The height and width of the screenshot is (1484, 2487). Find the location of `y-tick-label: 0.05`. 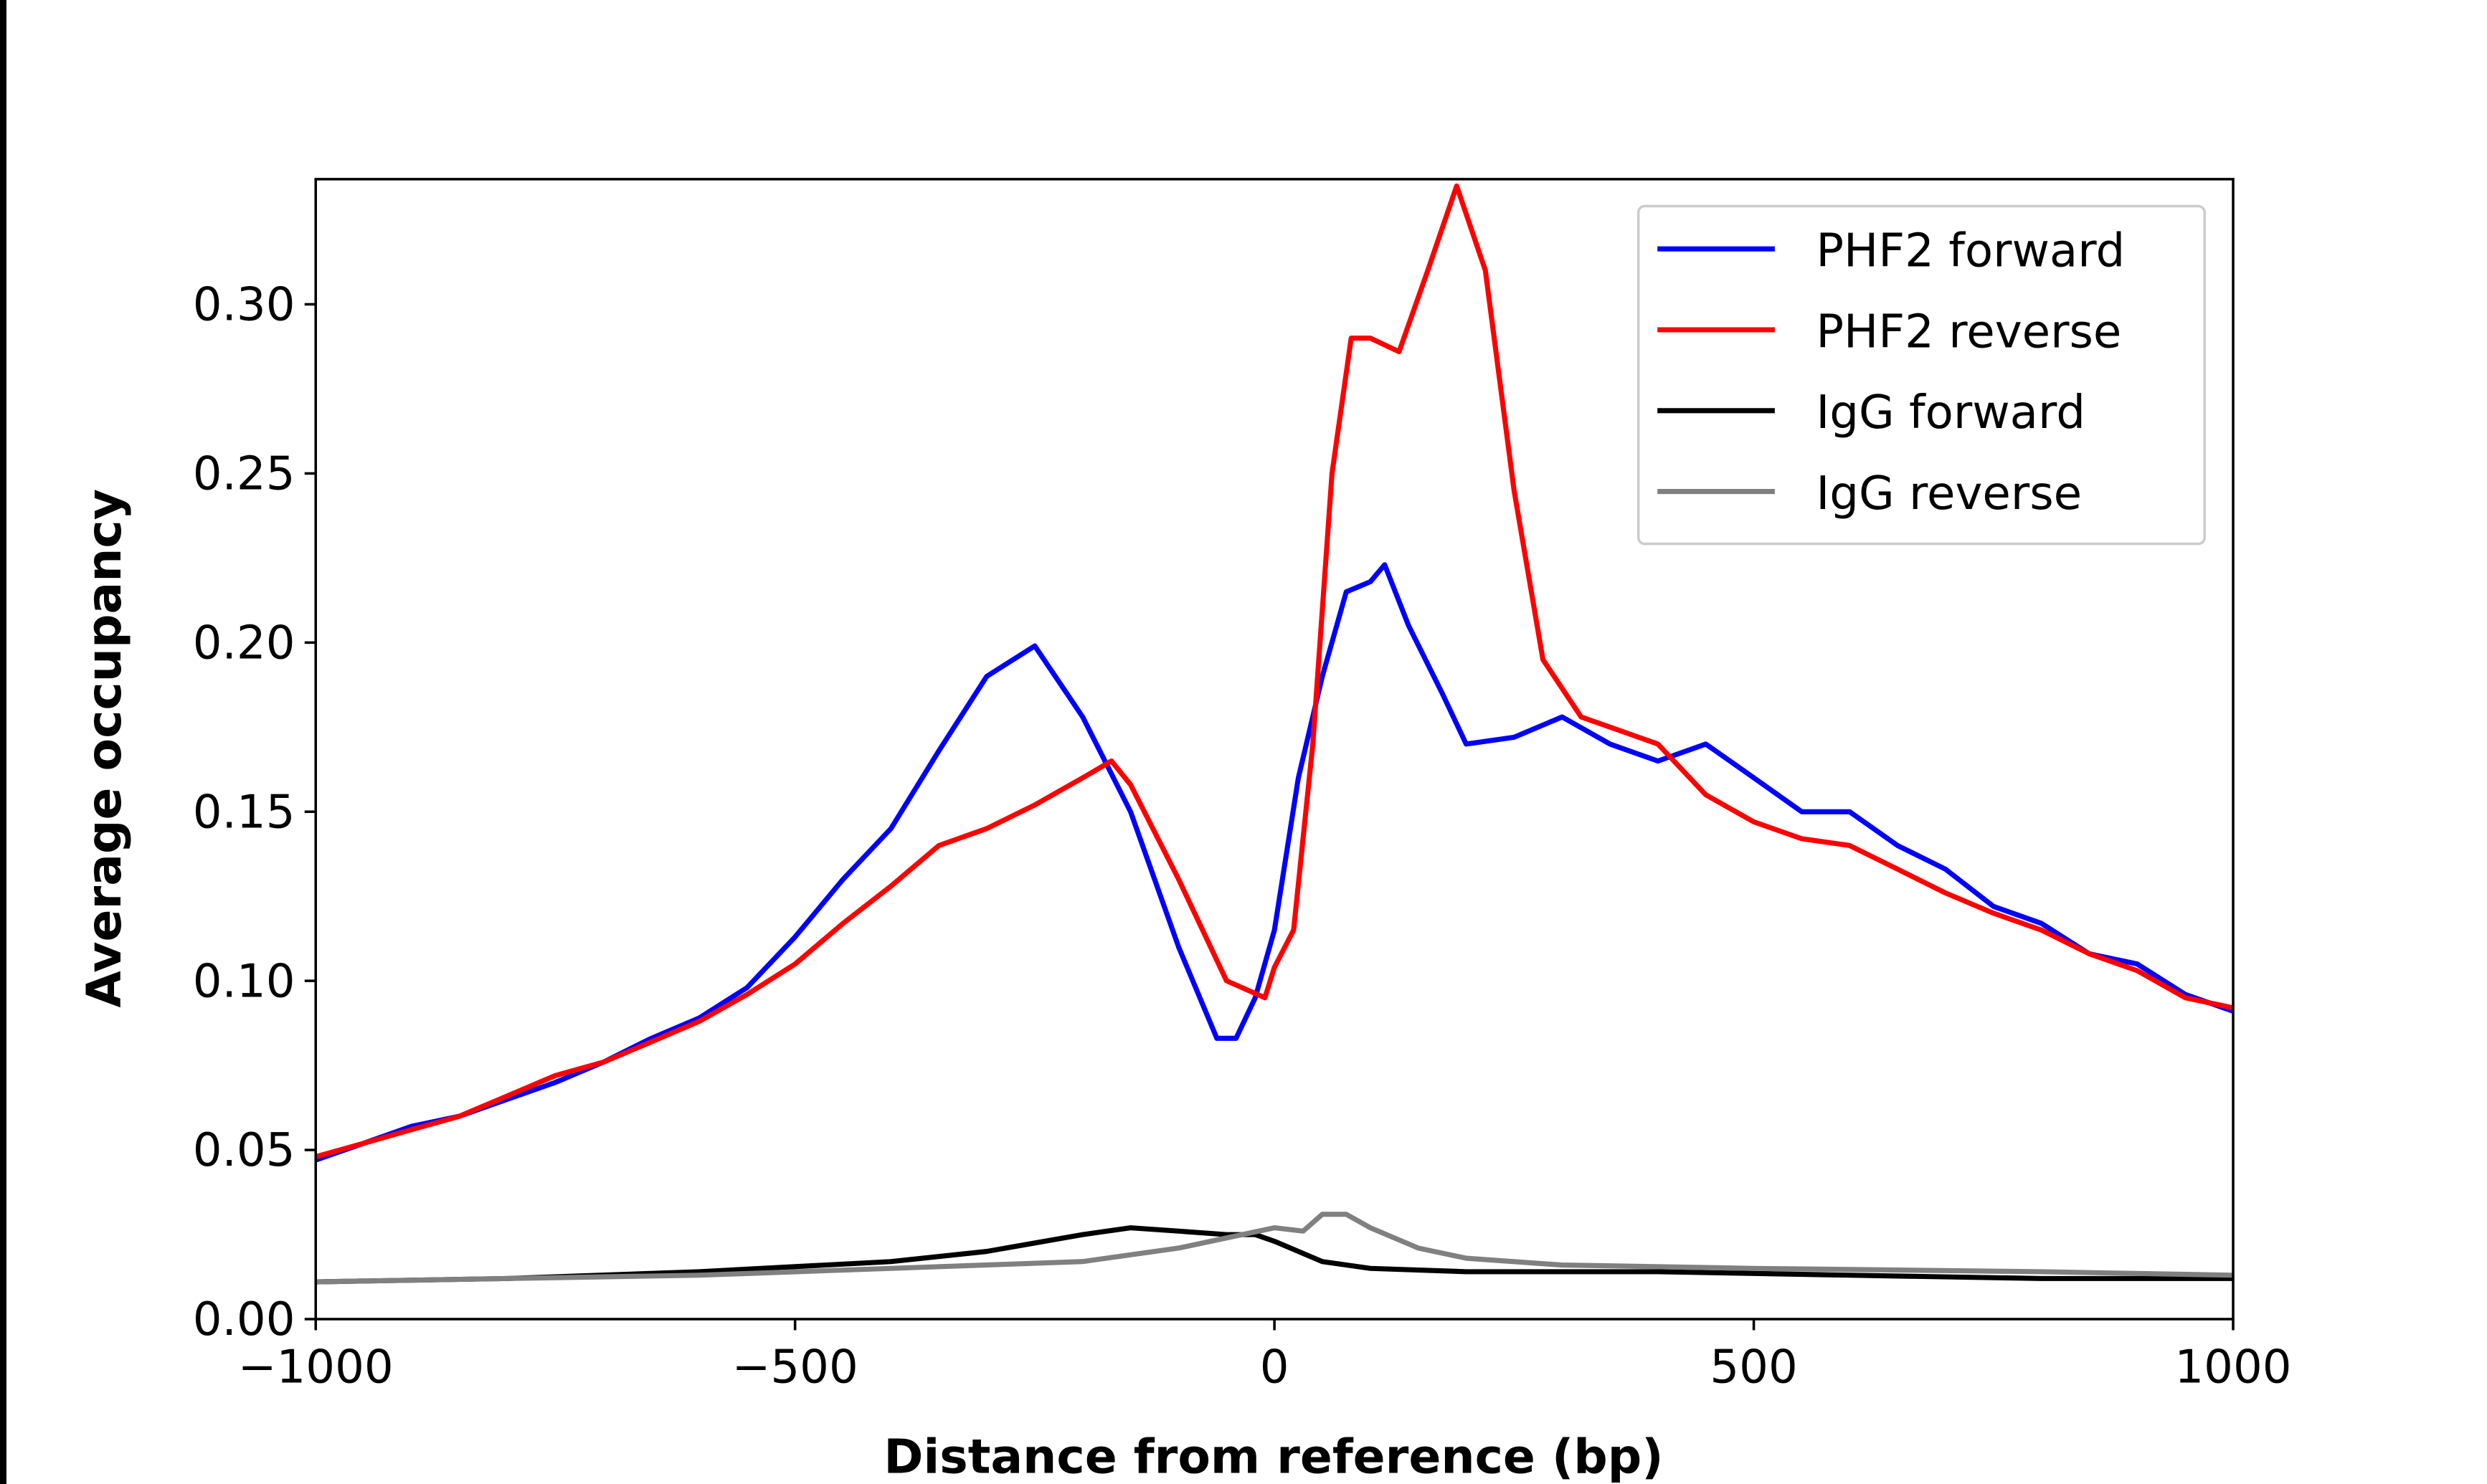

y-tick-label: 0.05 is located at coordinates (244, 1150).